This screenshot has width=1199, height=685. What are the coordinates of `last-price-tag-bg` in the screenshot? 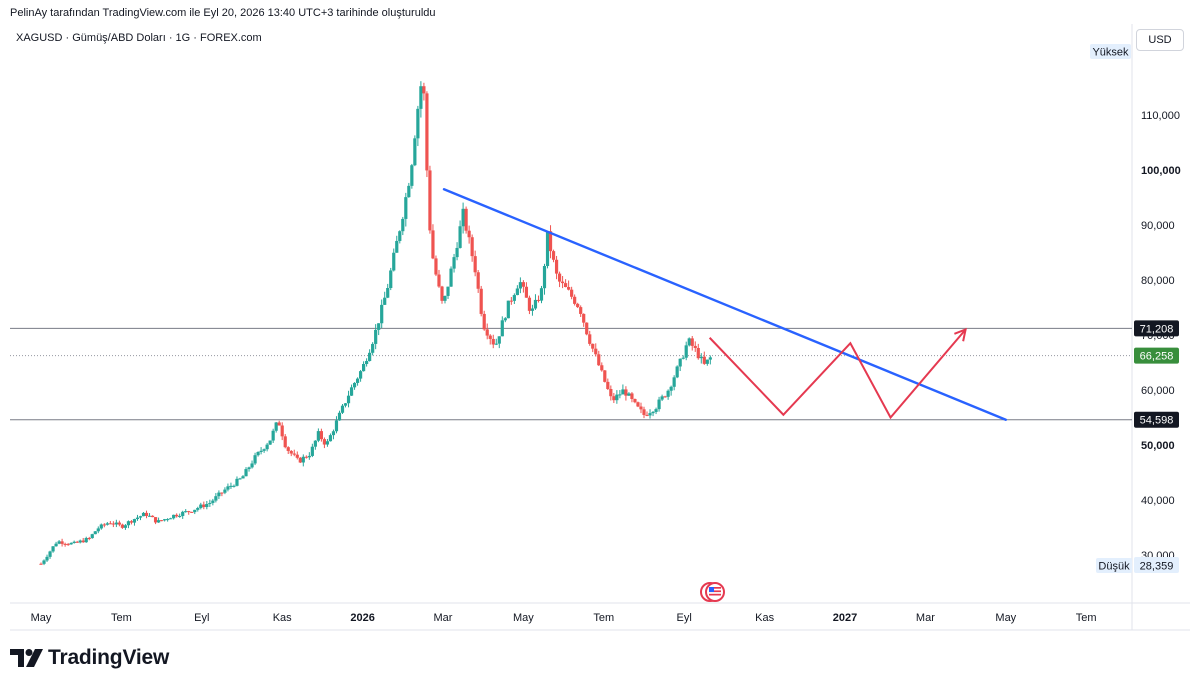 It's located at (1156, 355).